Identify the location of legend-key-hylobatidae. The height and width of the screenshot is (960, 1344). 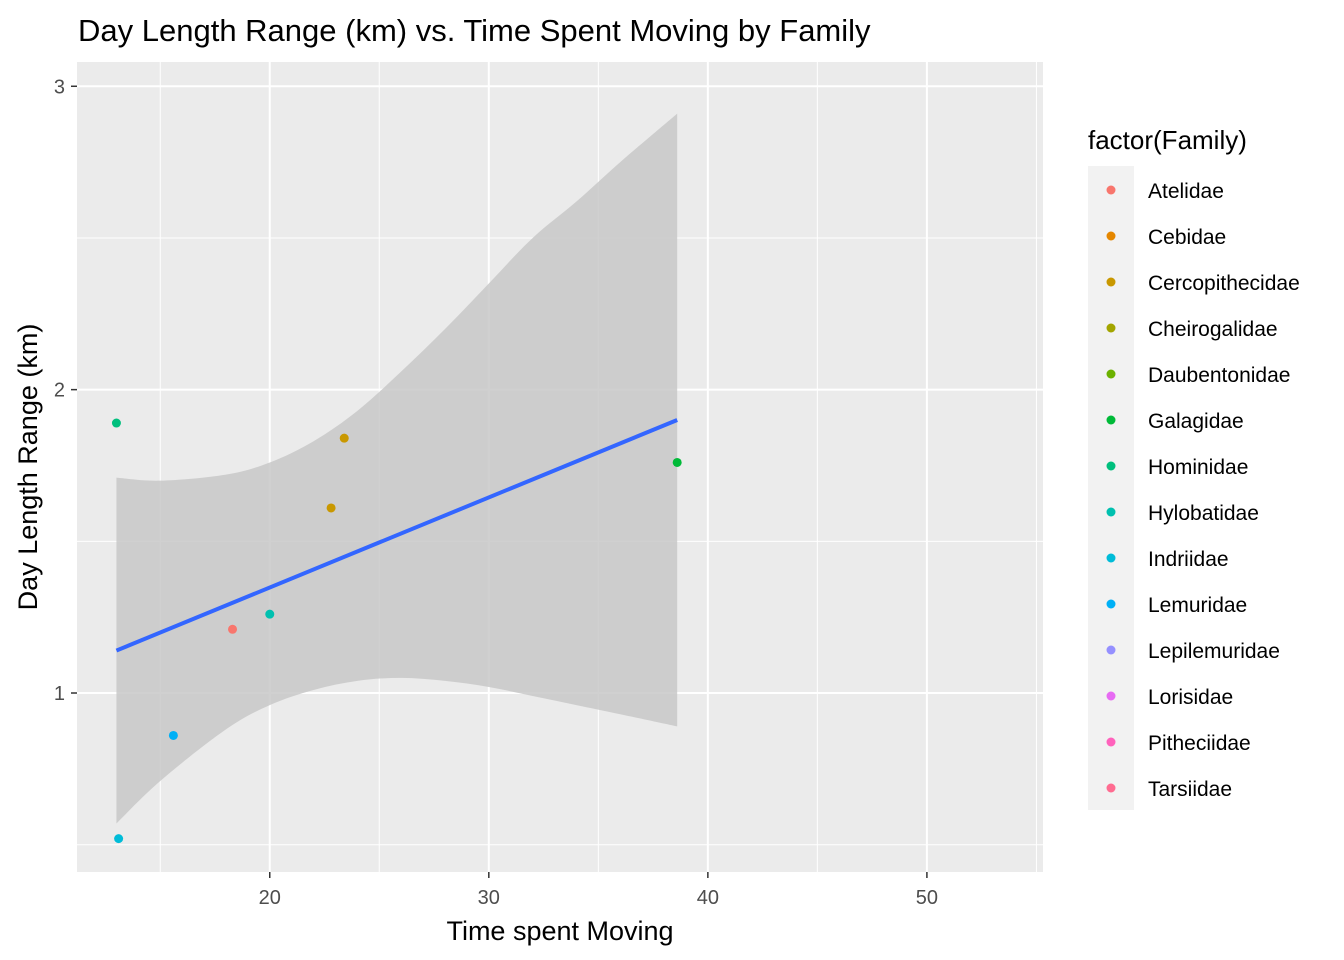
(1111, 512).